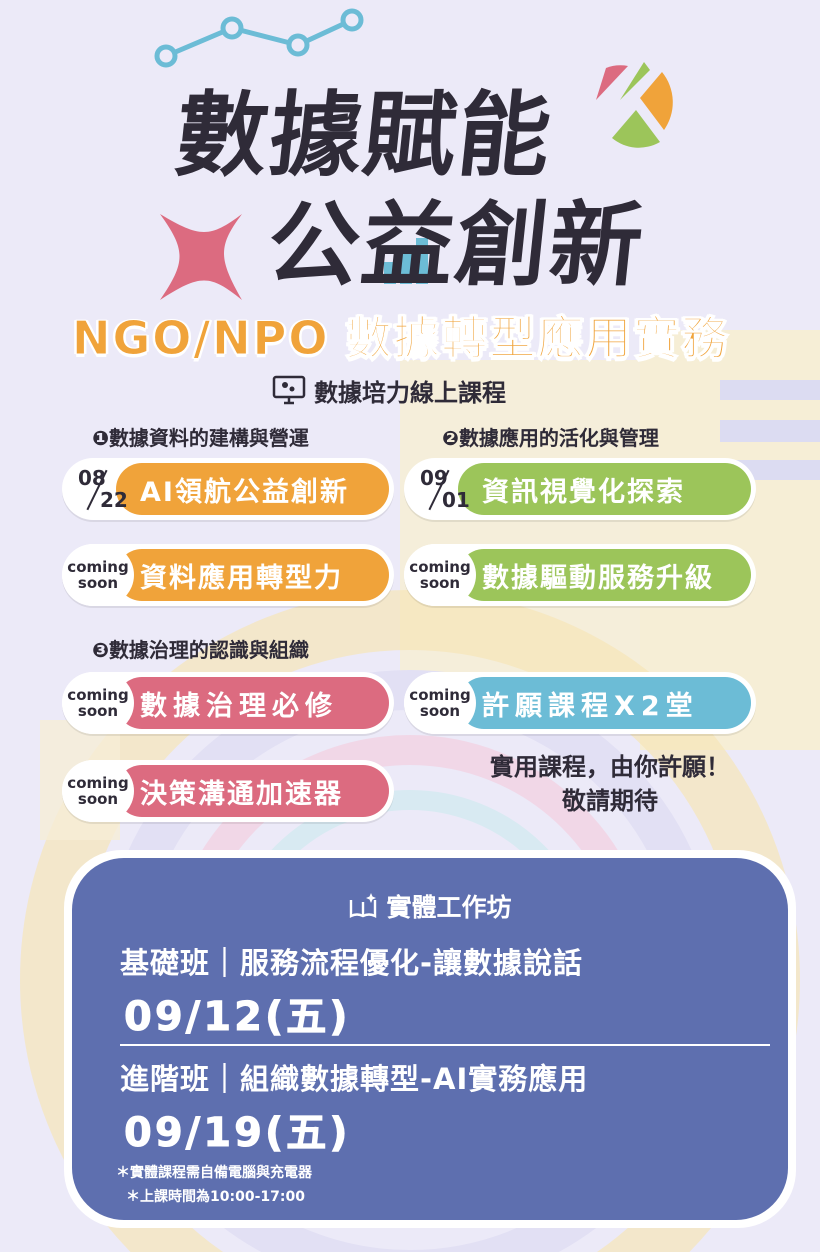 This screenshot has width=820, height=1252. I want to click on section-3-heading: ❸數據治理的認識與組織, so click(200, 650).